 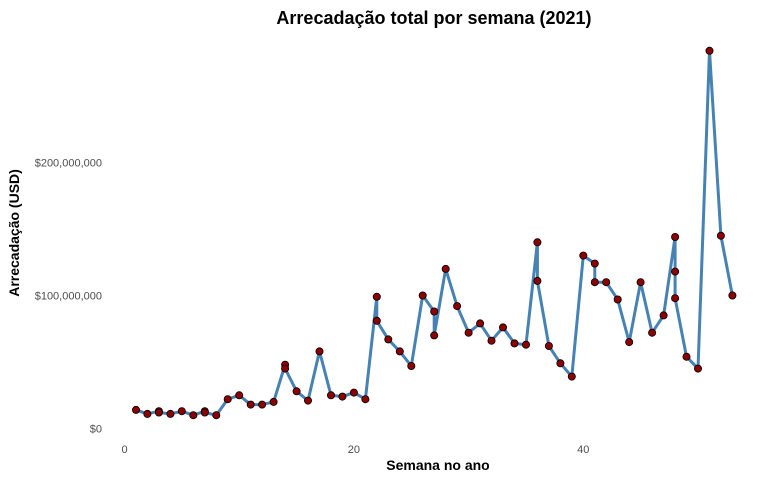 I want to click on y-tick-label: $100,000,000, so click(x=68, y=297).